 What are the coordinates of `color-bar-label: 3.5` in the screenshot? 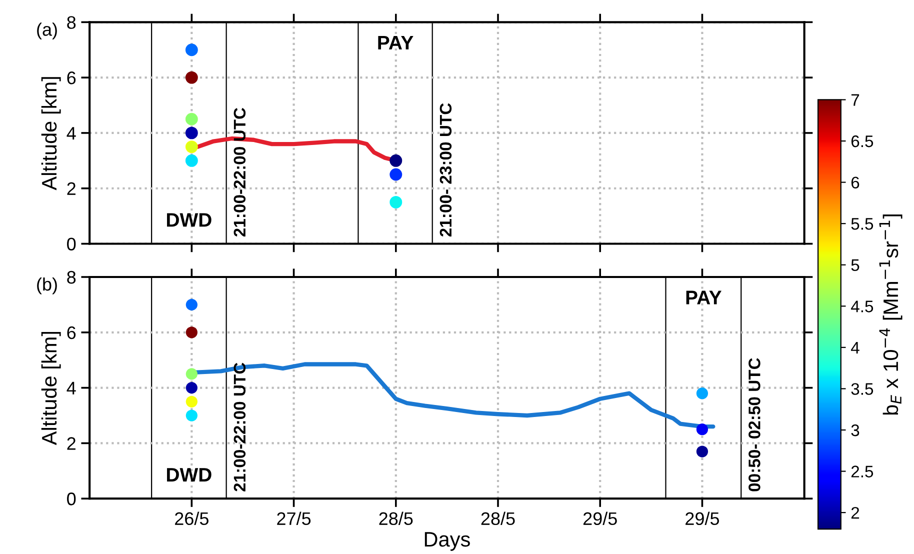 It's located at (862, 389).